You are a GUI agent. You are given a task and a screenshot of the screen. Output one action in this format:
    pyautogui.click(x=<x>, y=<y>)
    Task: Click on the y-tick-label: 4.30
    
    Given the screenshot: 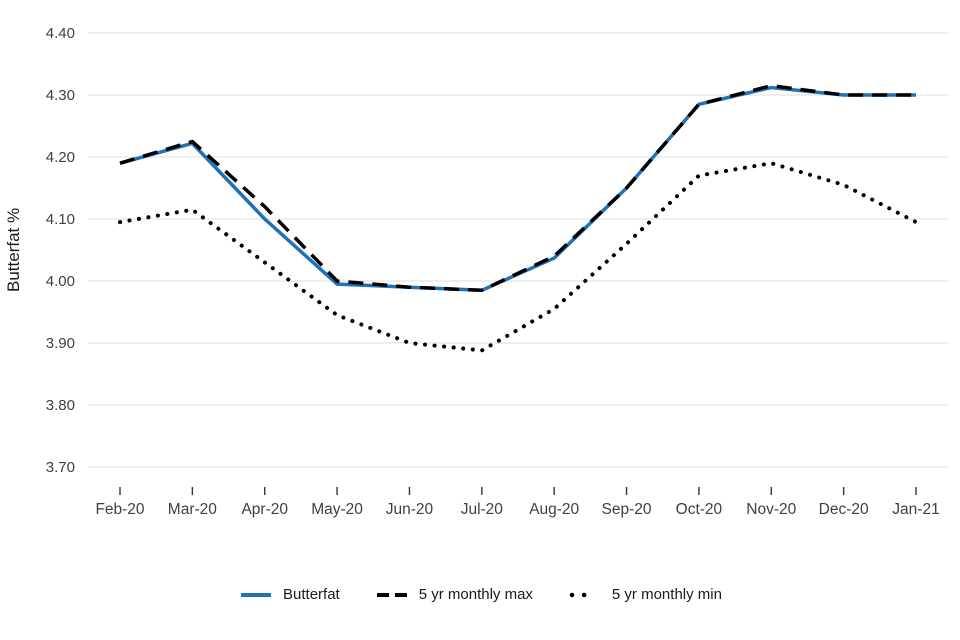 What is the action you would take?
    pyautogui.click(x=60, y=95)
    